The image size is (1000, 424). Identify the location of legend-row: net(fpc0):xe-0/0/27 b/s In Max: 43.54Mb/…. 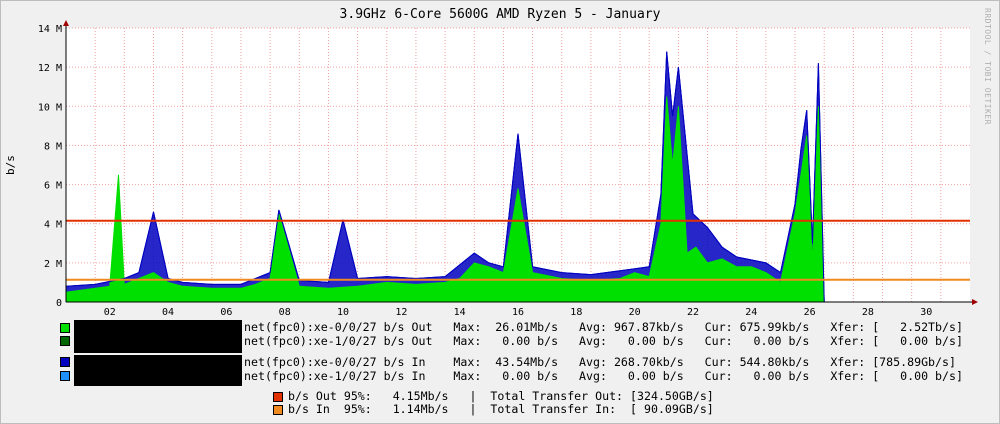
(600, 362).